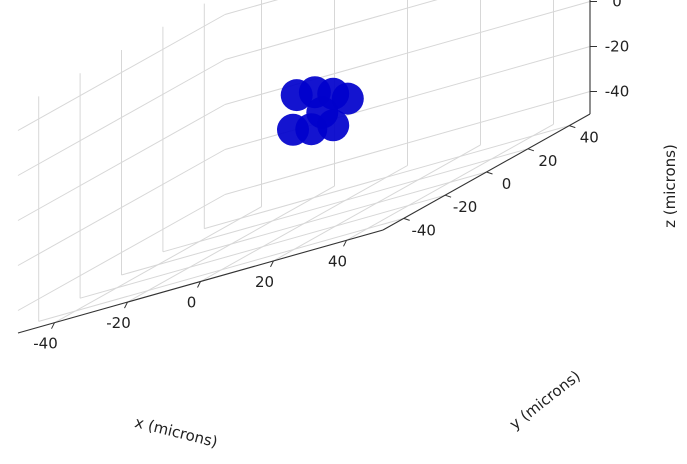  What do you see at coordinates (617, 5) in the screenshot?
I see `z-tick-label: 0` at bounding box center [617, 5].